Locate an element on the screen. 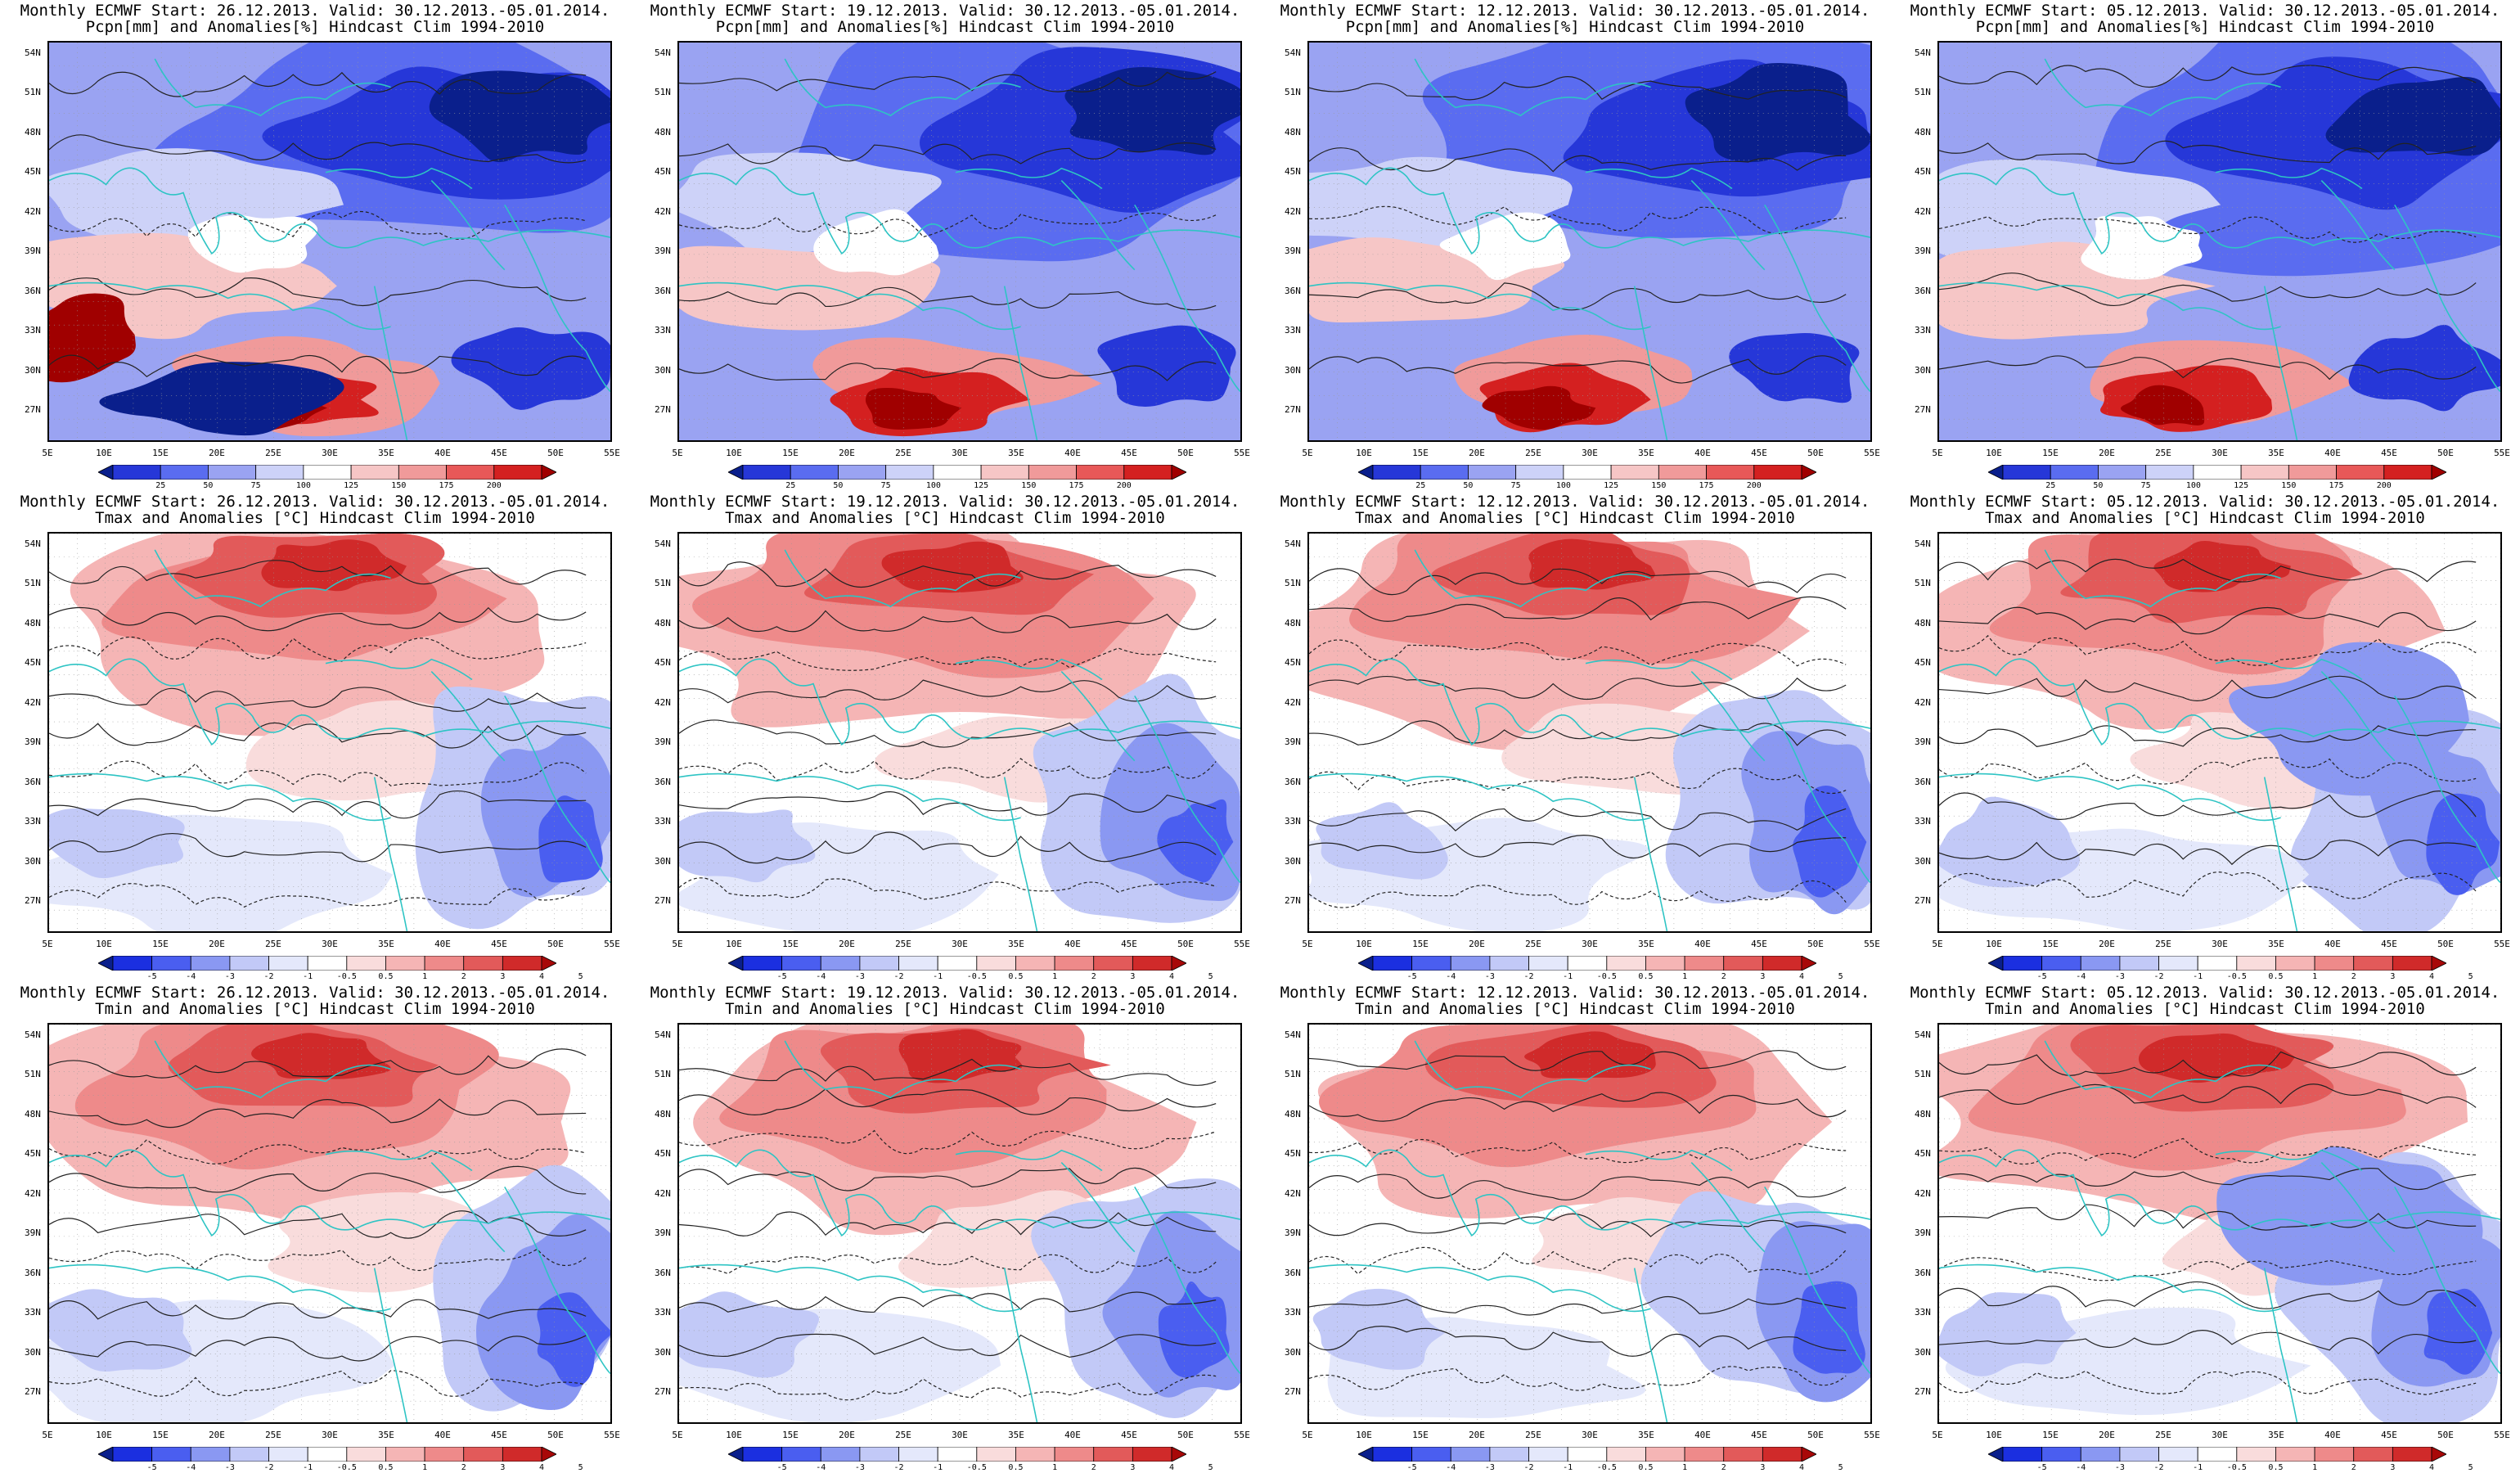  latitude-tick-label: 51N is located at coordinates (1923, 1074).